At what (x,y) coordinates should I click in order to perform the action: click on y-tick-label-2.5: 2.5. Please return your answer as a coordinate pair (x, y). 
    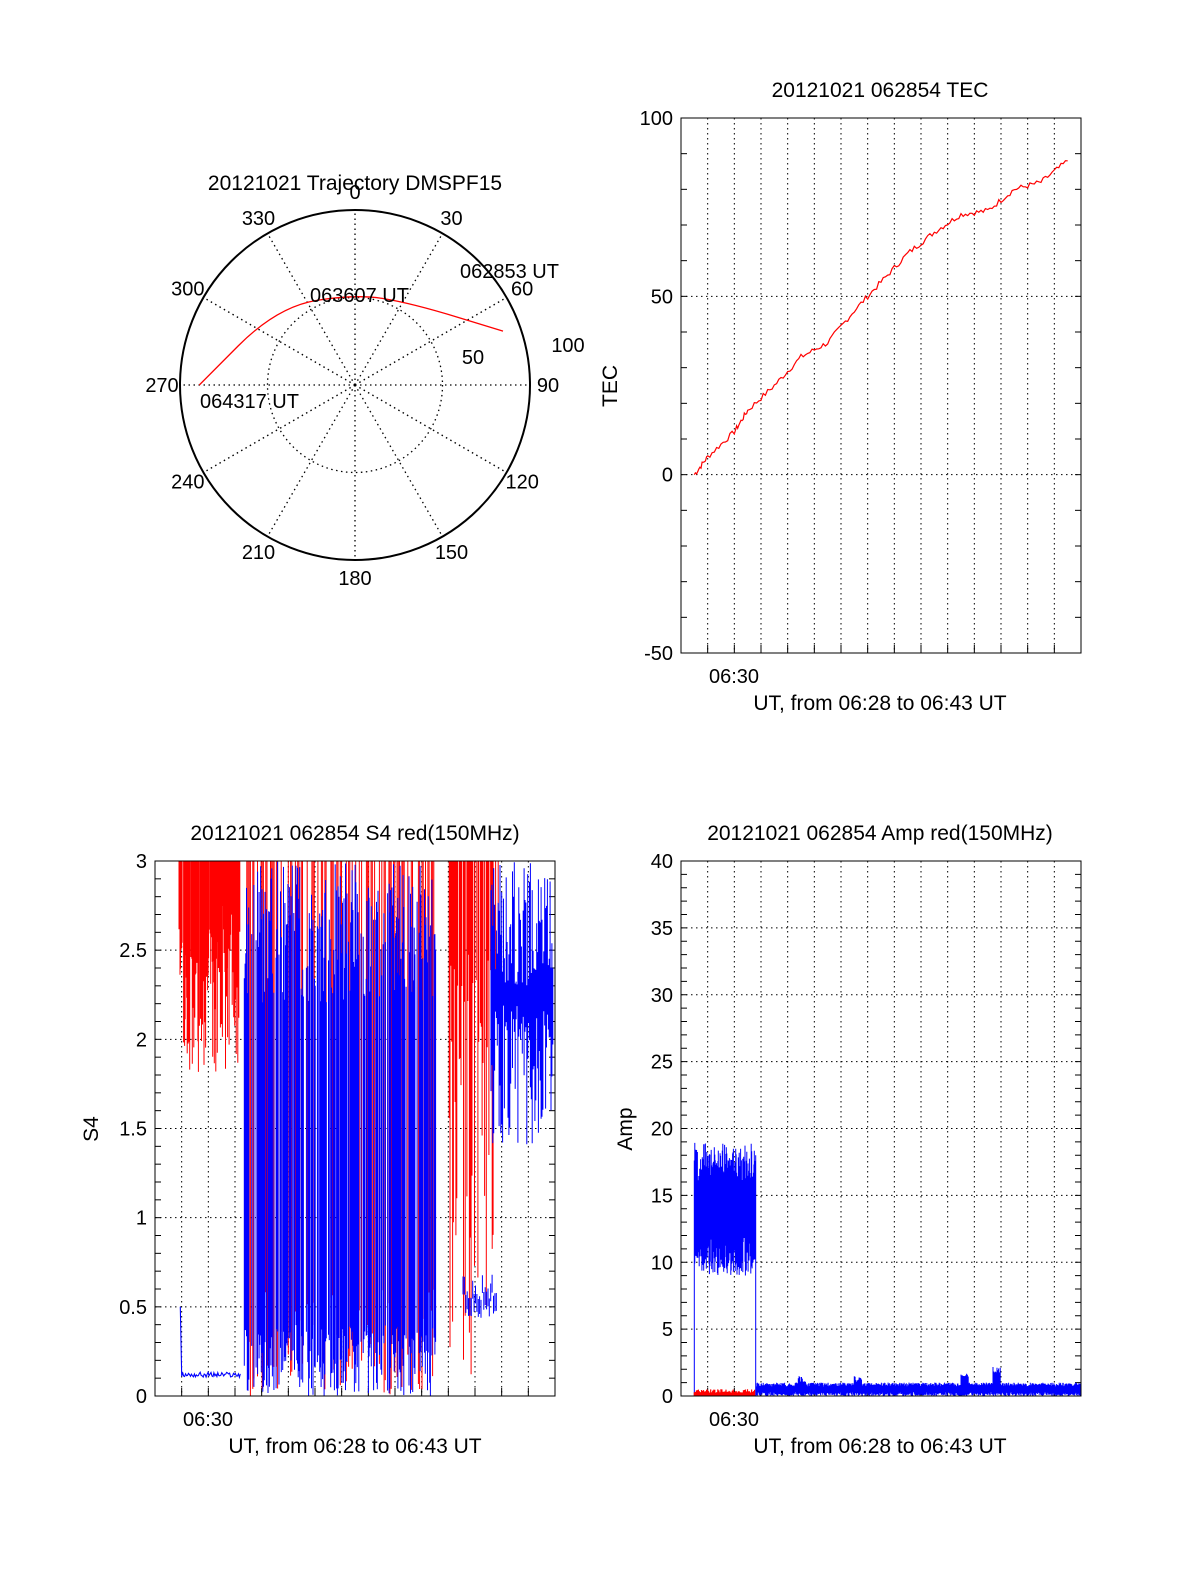
    Looking at the image, I should click on (133, 951).